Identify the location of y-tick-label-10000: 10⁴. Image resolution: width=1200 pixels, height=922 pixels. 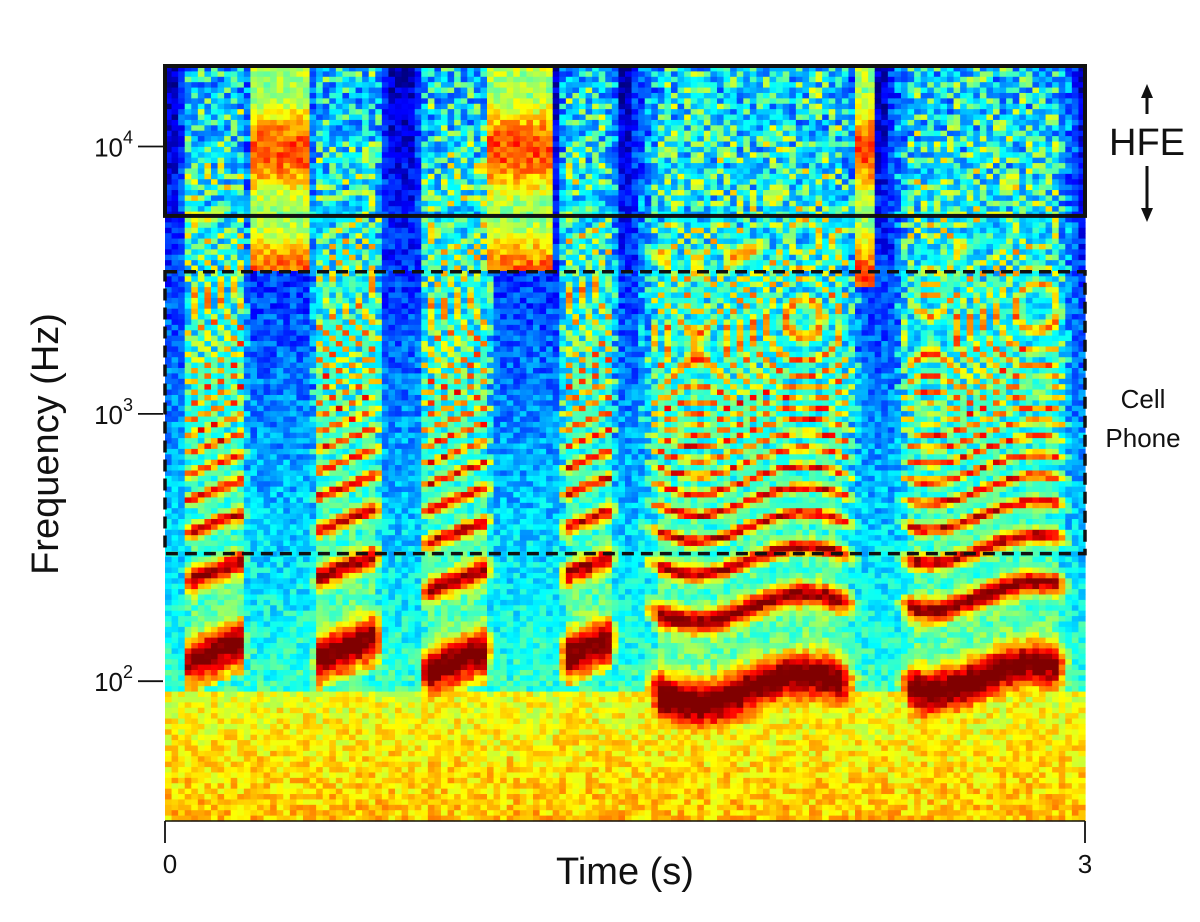
(113, 144).